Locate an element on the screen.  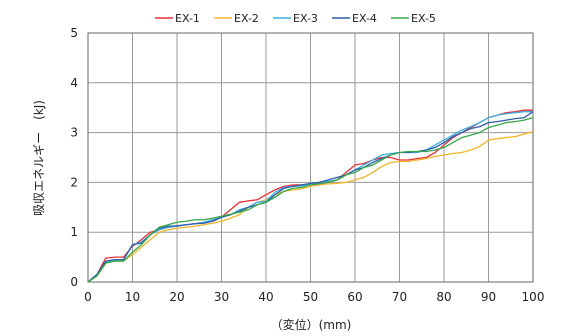
x-tick-label: 100 is located at coordinates (533, 297).